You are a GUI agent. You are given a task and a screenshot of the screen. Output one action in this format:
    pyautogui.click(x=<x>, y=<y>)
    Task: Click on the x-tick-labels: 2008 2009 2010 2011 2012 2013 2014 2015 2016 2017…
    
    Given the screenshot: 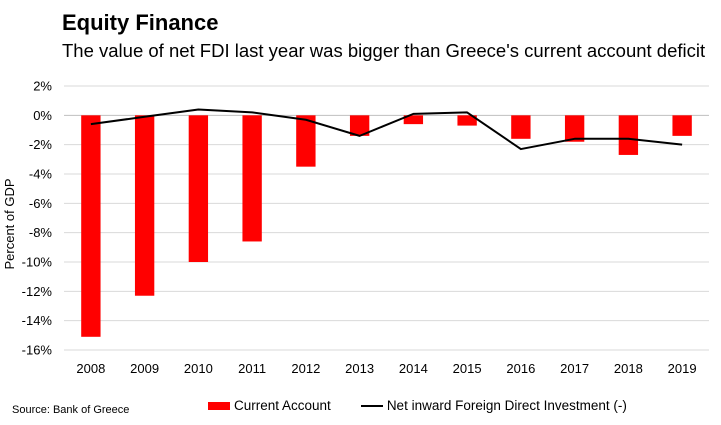 What is the action you would take?
    pyautogui.click(x=386, y=368)
    